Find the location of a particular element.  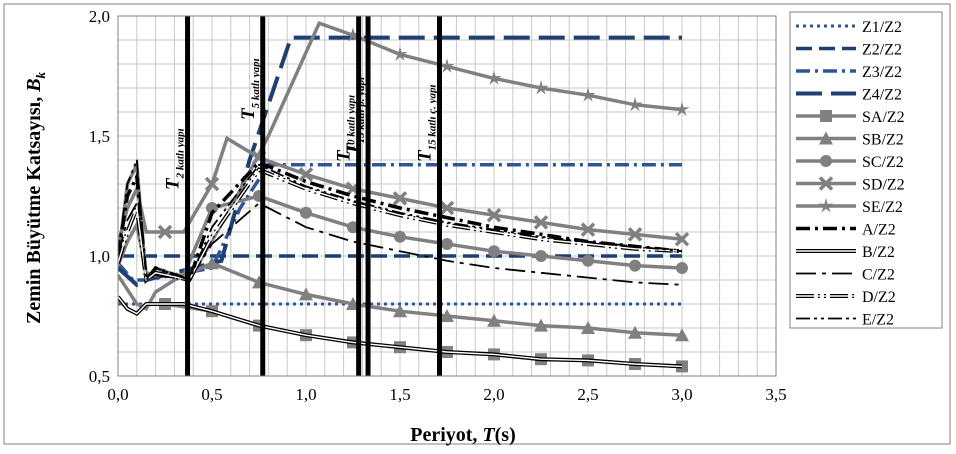

legend-label: Z2/Z2 is located at coordinates (882, 50).